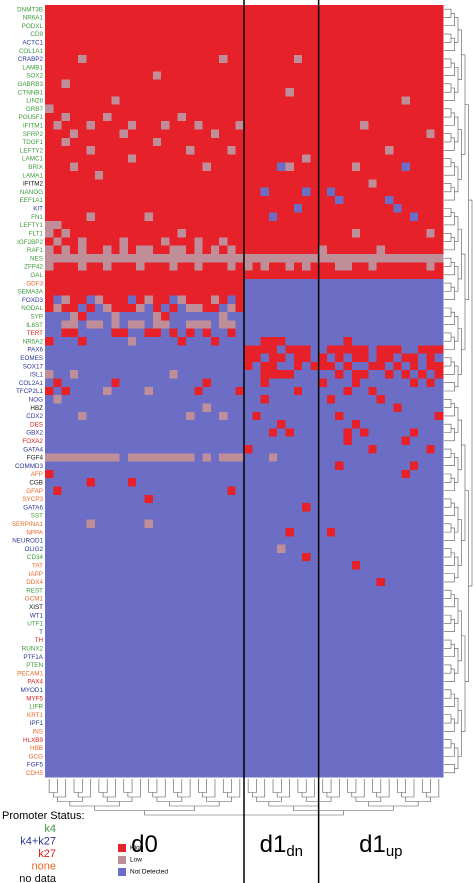  What do you see at coordinates (32, 200) in the screenshot?
I see `row-label: EEF1A1` at bounding box center [32, 200].